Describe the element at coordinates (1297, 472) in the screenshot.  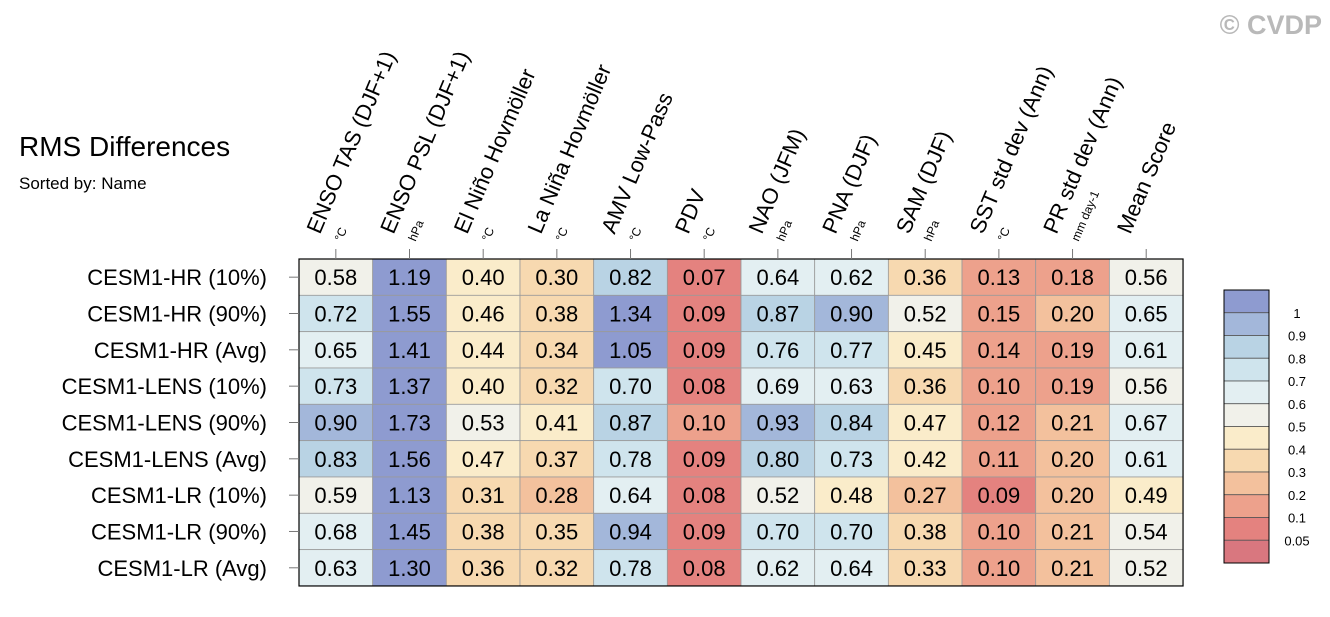
I see `legend-tick-label: 0.3` at that location.